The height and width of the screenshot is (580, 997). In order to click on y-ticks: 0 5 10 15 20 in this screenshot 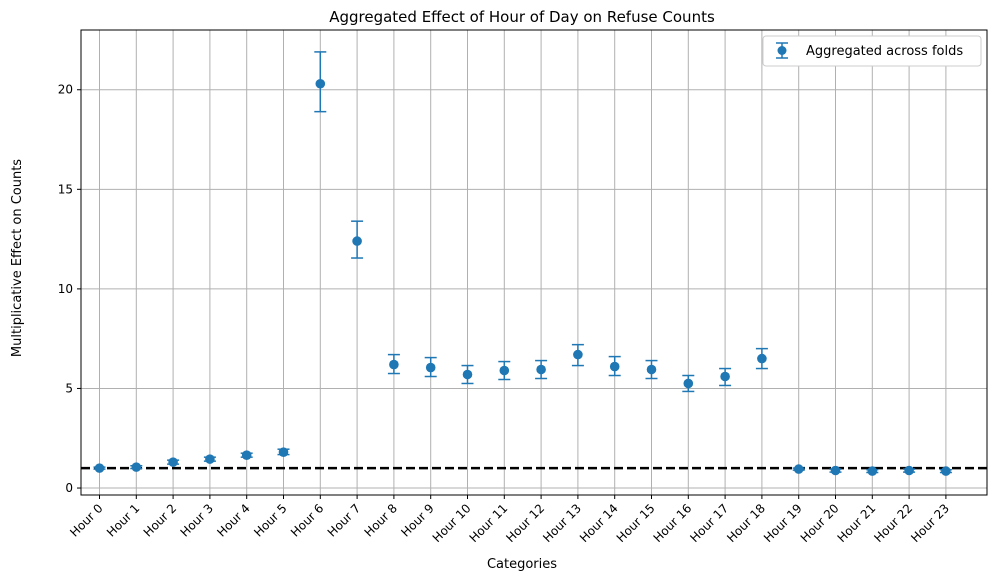, I will do `click(69, 289)`.